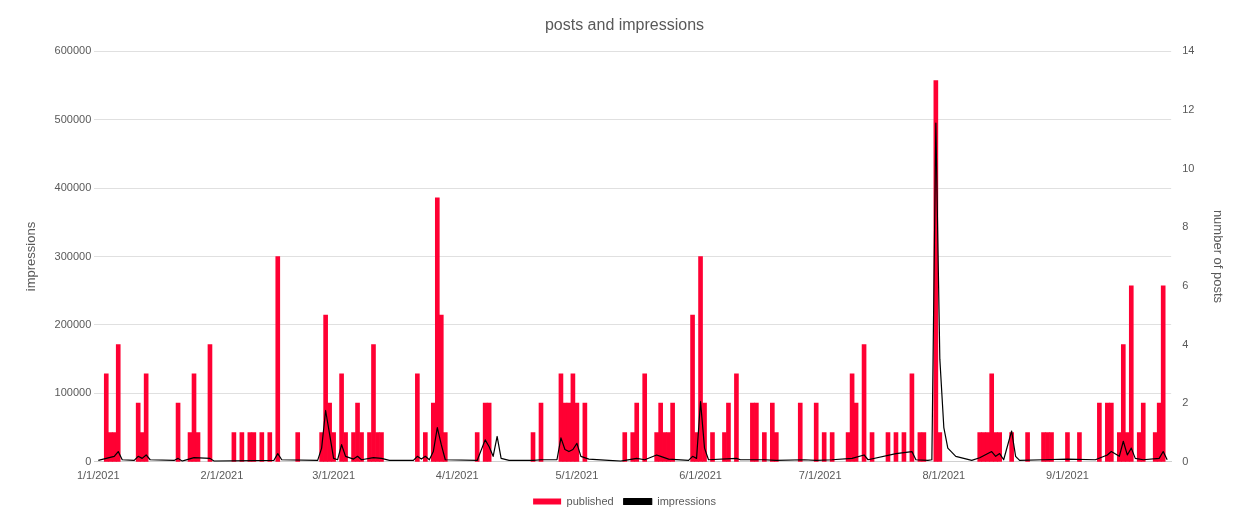  I want to click on y2-axis-title: number of posts, so click(1218, 256).